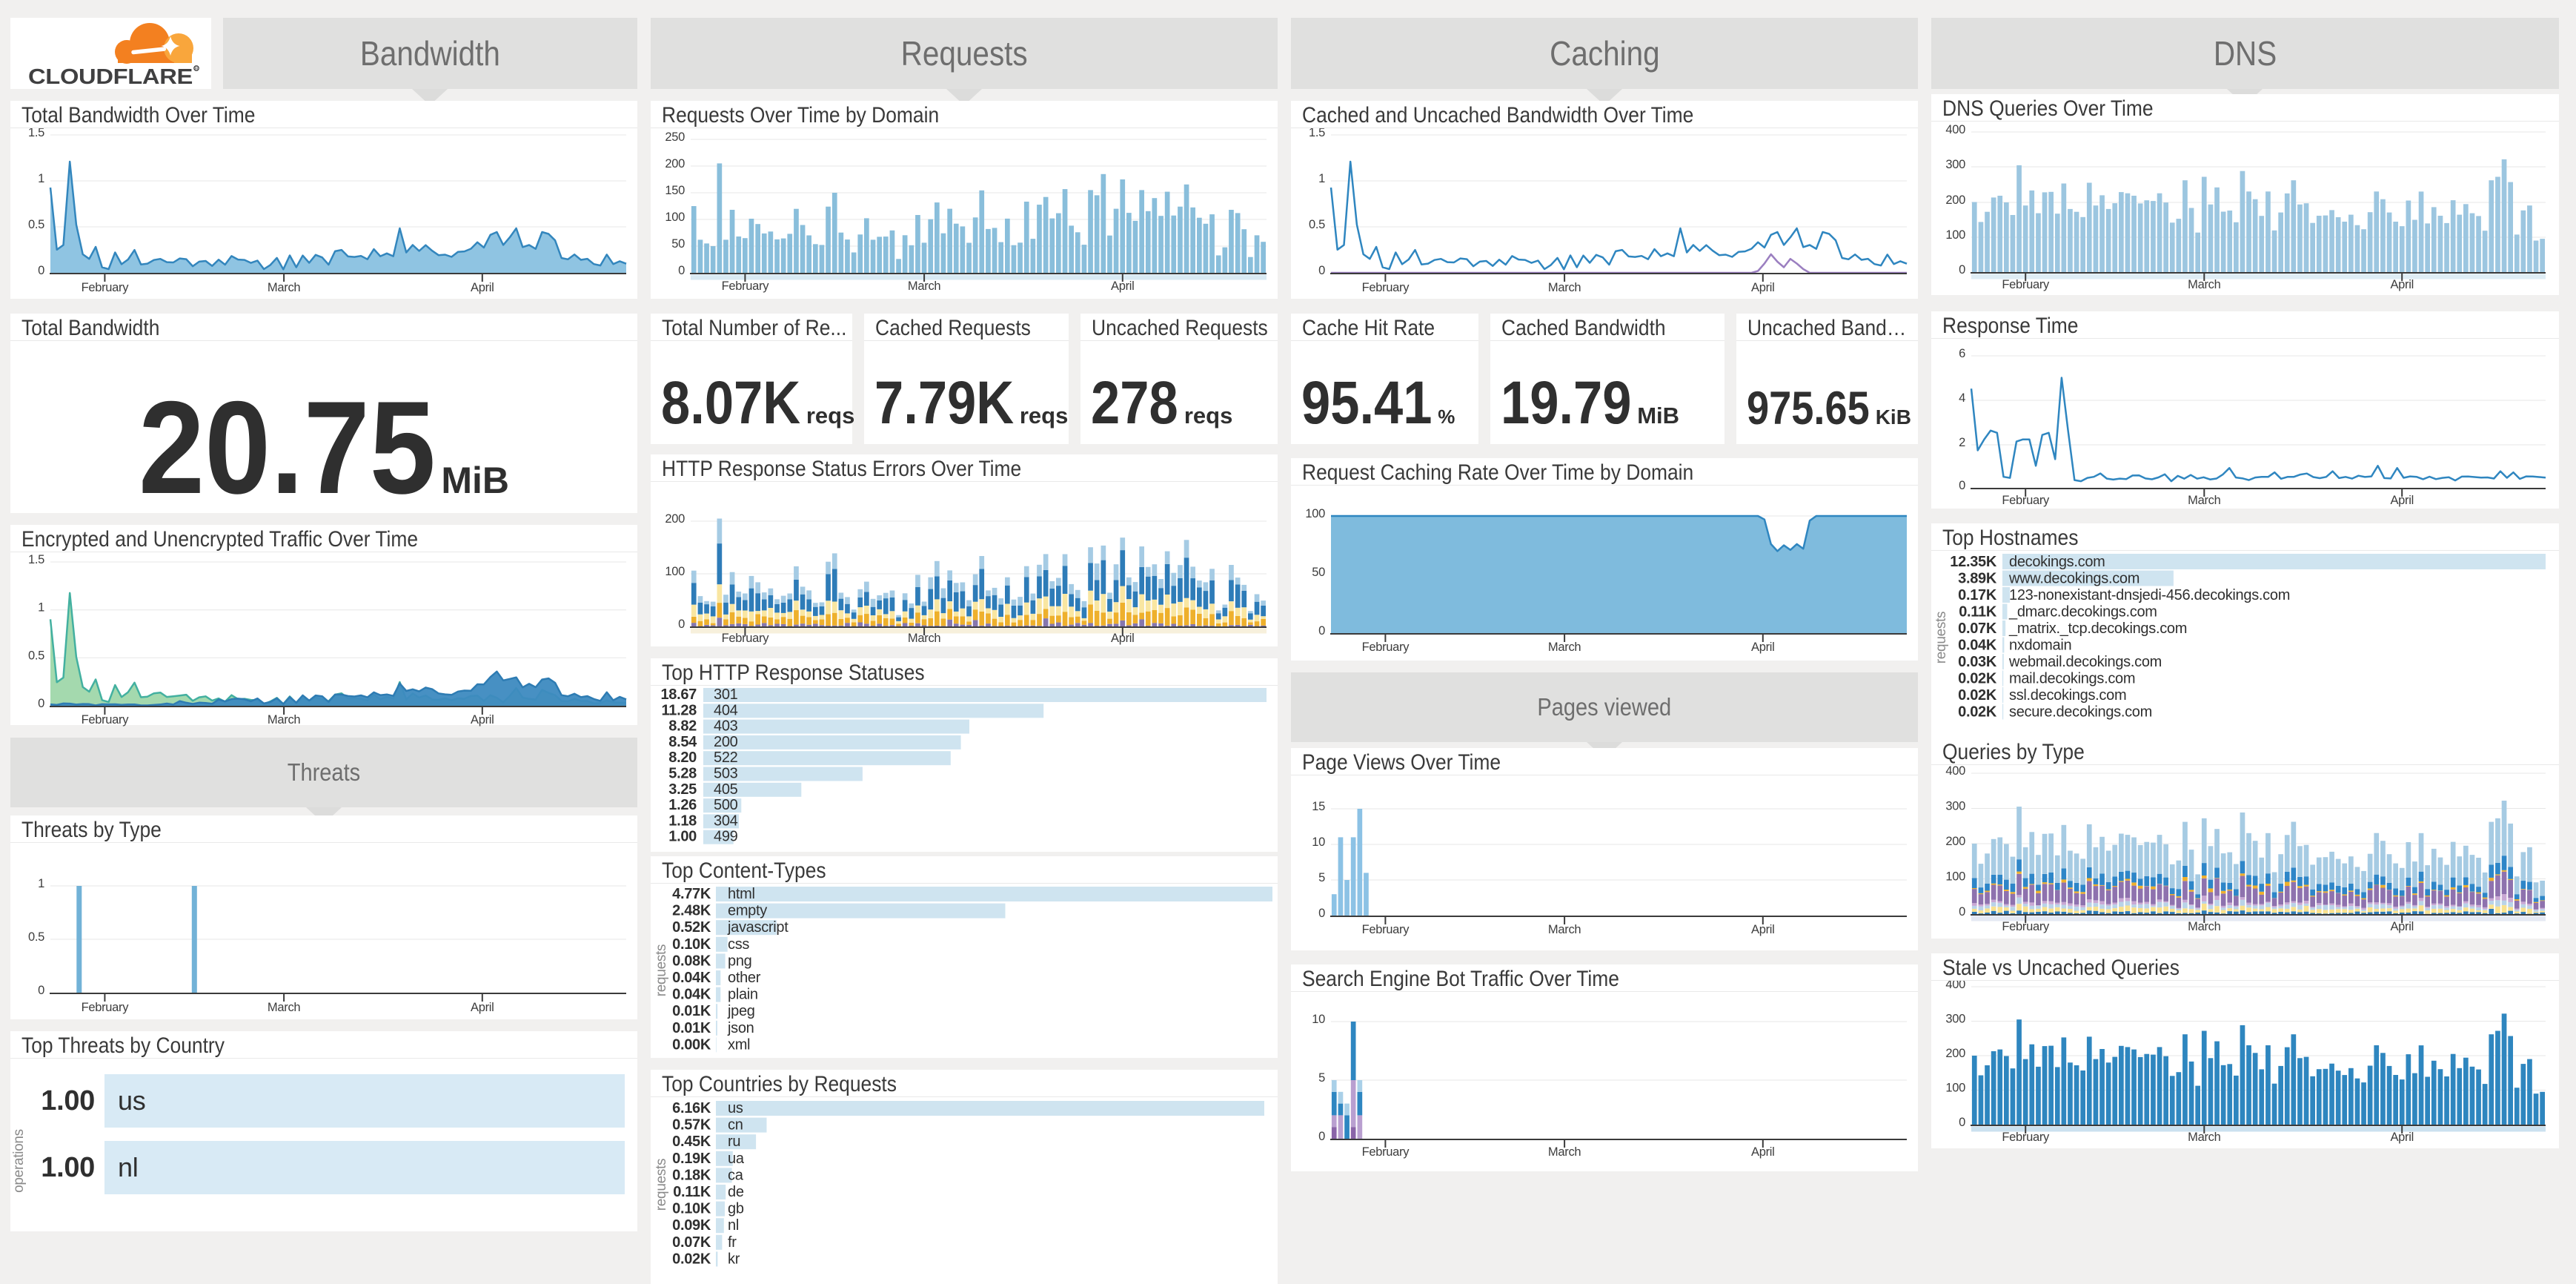 The width and height of the screenshot is (2576, 1284). What do you see at coordinates (1977, 579) in the screenshot?
I see `svg-text: 3.89K` at bounding box center [1977, 579].